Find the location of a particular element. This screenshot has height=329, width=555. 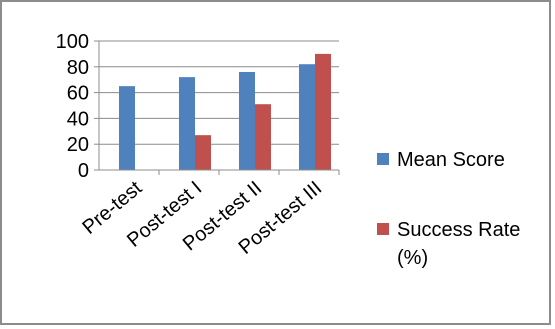

legend-label-percent: (%) is located at coordinates (412, 258).